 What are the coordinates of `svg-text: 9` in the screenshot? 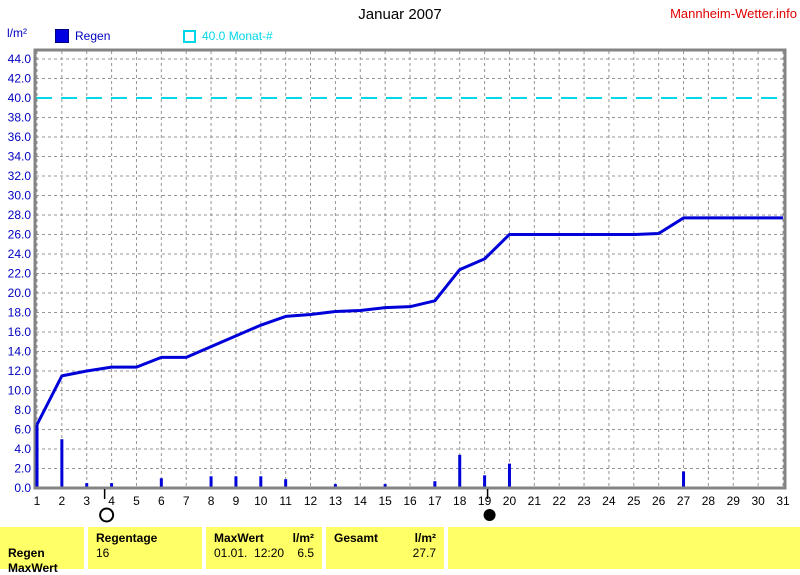 It's located at (236, 501).